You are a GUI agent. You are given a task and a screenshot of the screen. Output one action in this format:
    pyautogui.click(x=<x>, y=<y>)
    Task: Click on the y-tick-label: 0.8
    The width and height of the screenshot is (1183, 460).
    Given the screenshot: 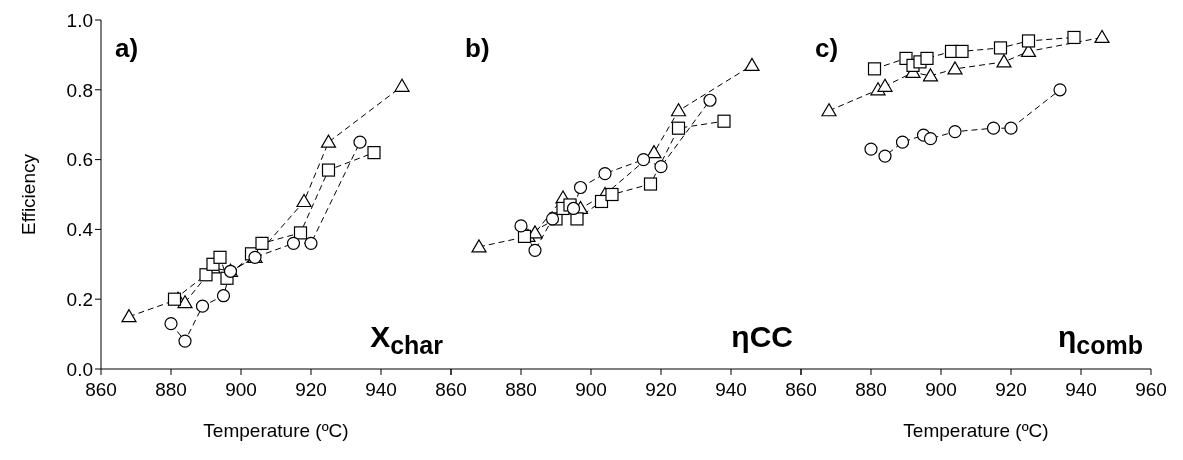 What is the action you would take?
    pyautogui.click(x=79, y=90)
    